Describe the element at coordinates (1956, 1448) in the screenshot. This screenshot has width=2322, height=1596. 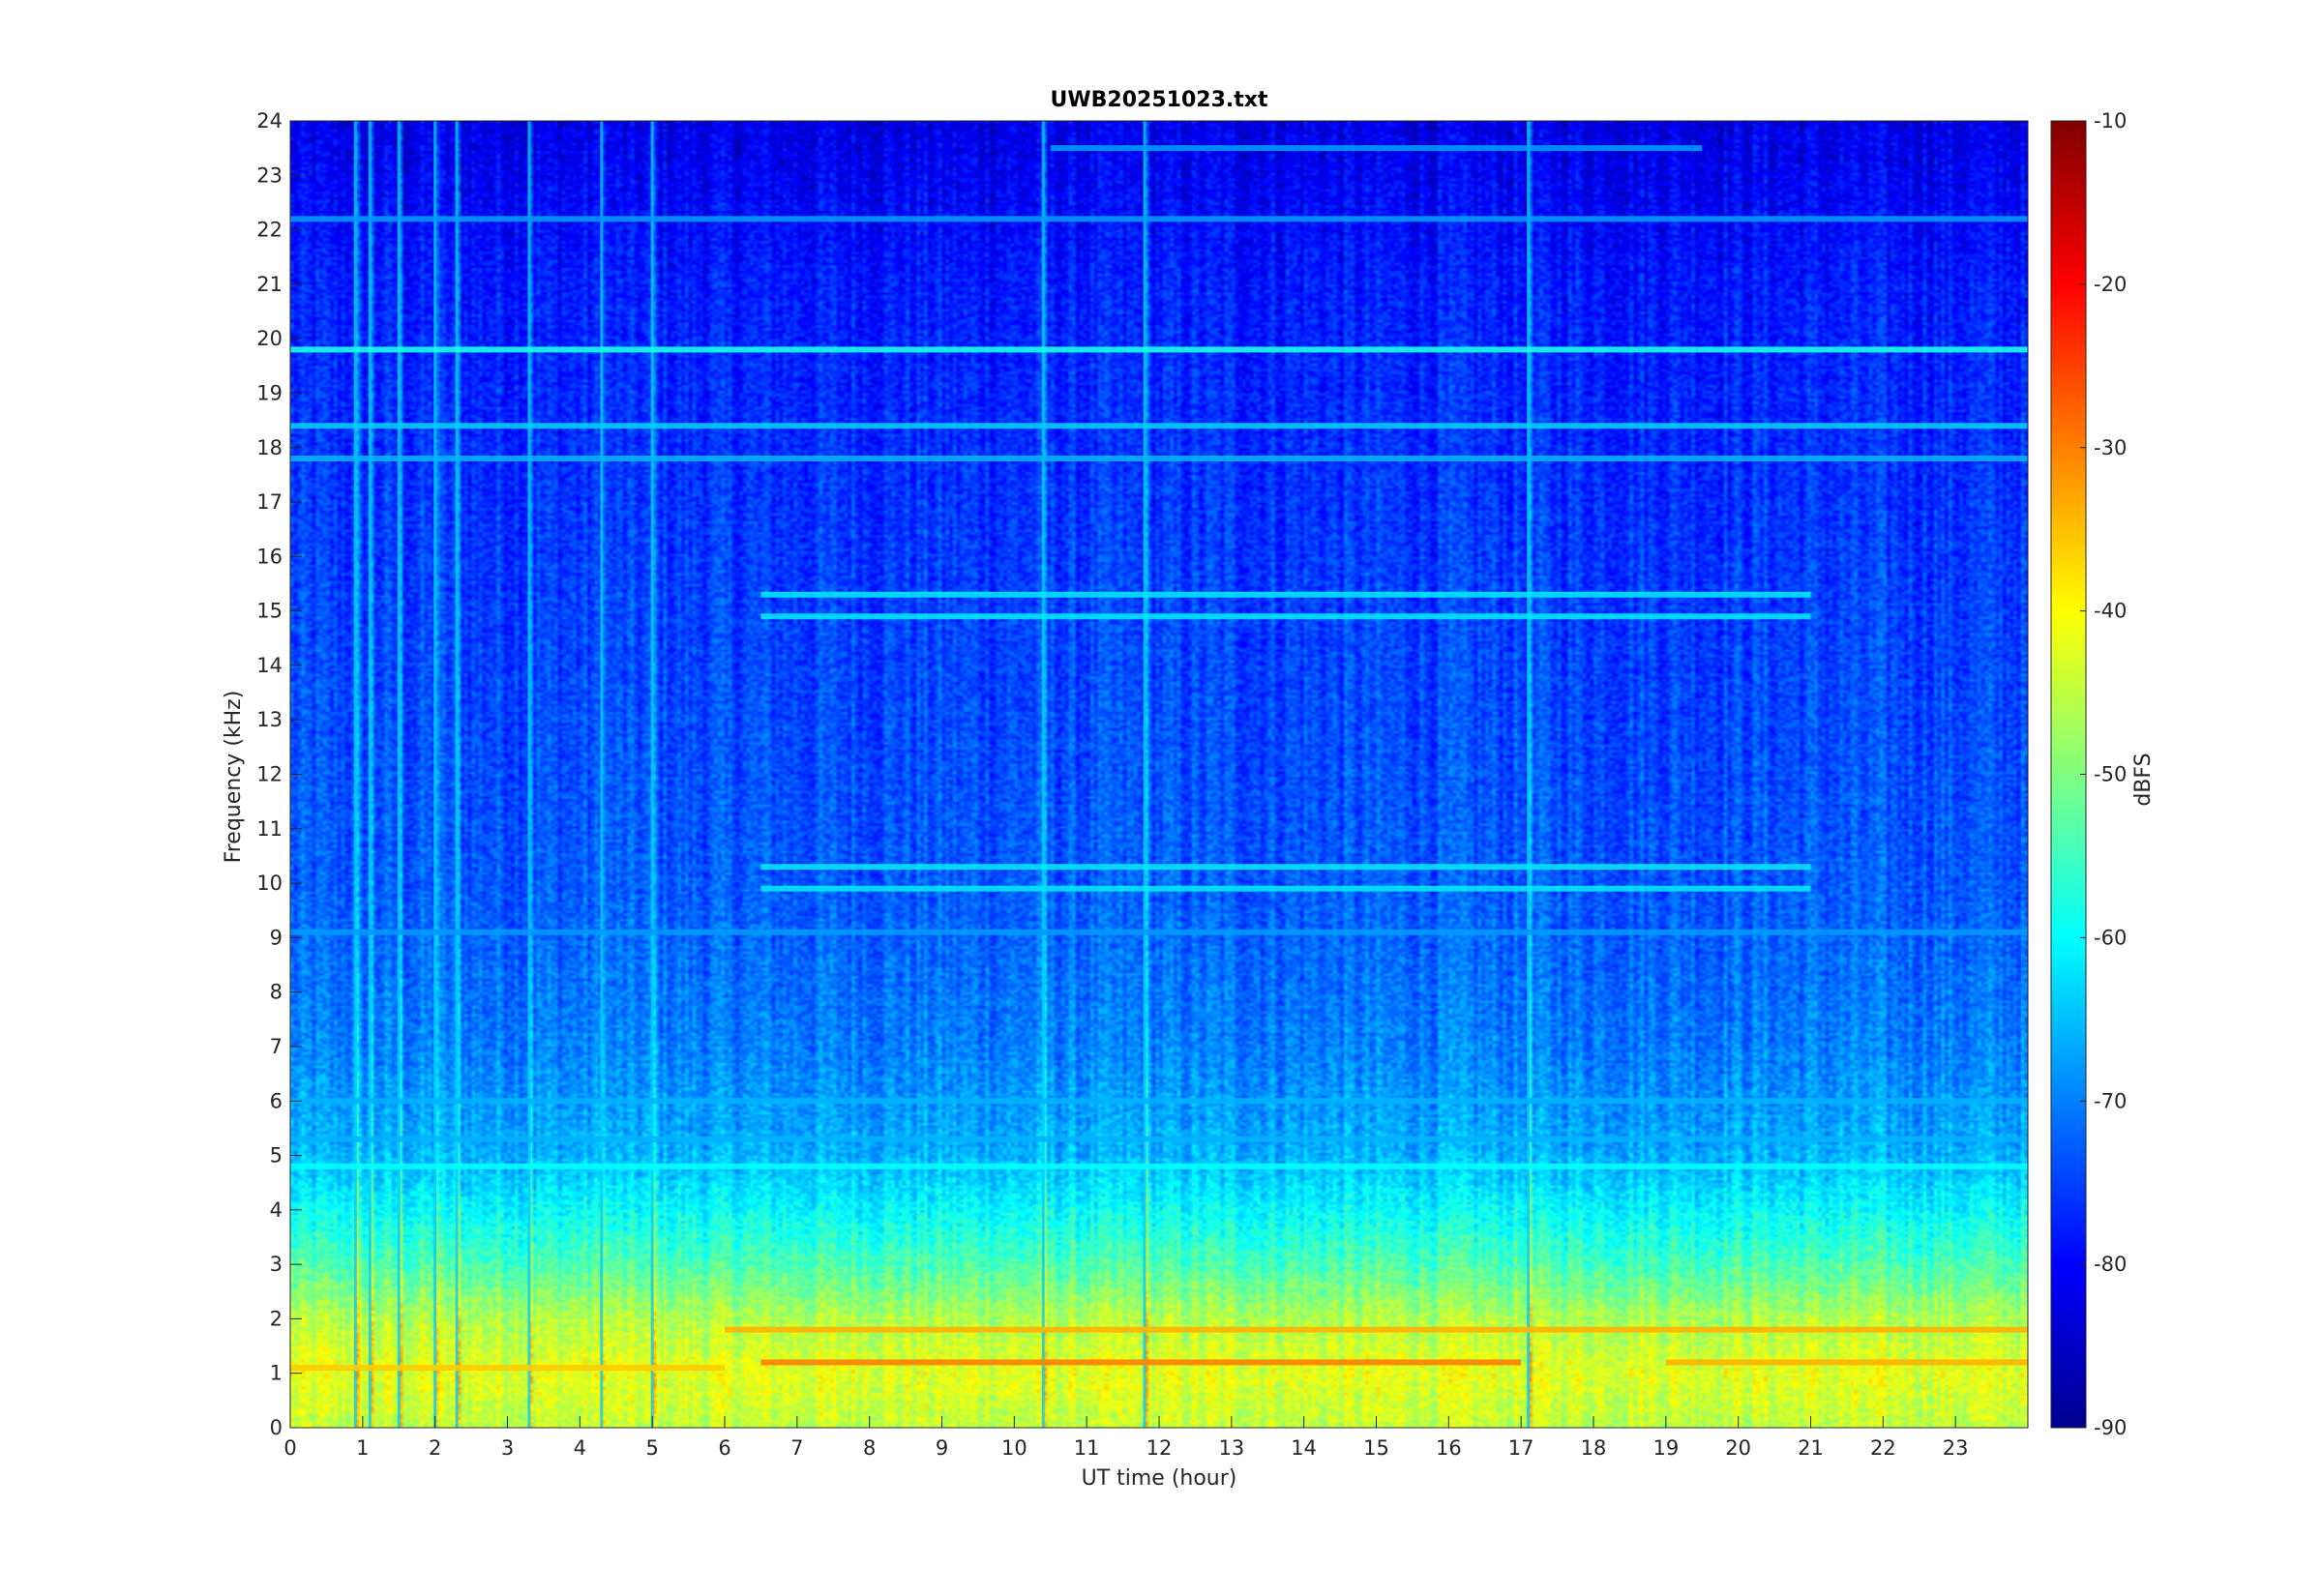
I see `x-tick-label: 23` at that location.